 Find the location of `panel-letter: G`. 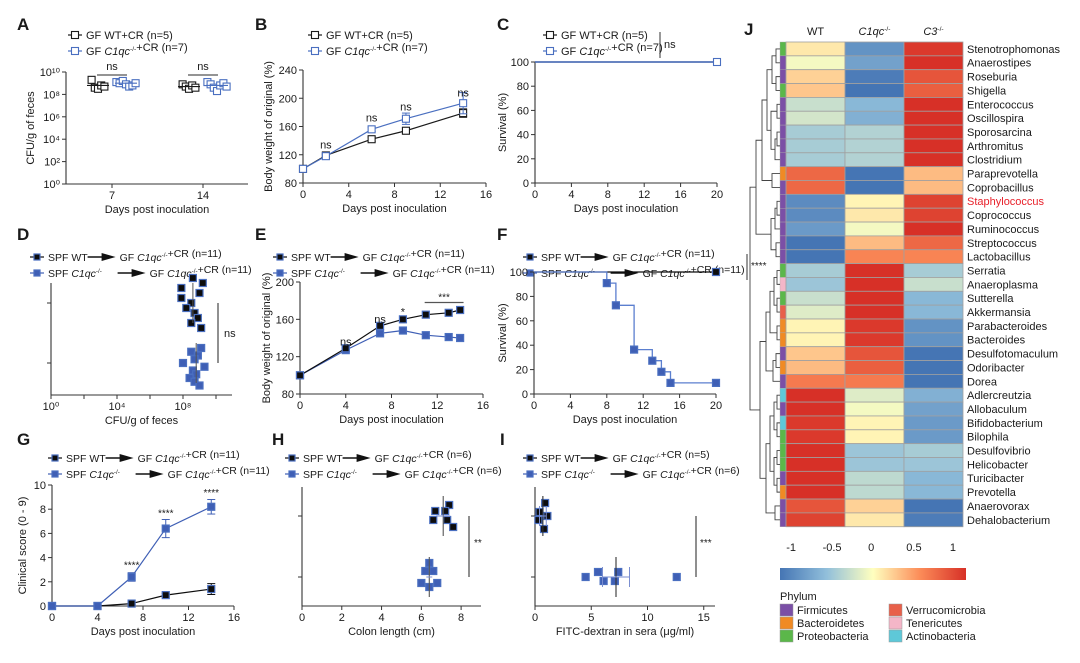

panel-letter: G is located at coordinates (23, 439).